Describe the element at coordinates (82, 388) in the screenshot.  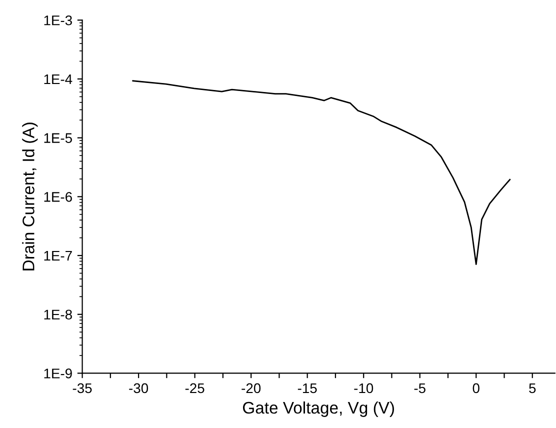
I see `x-tick-label: -35` at that location.